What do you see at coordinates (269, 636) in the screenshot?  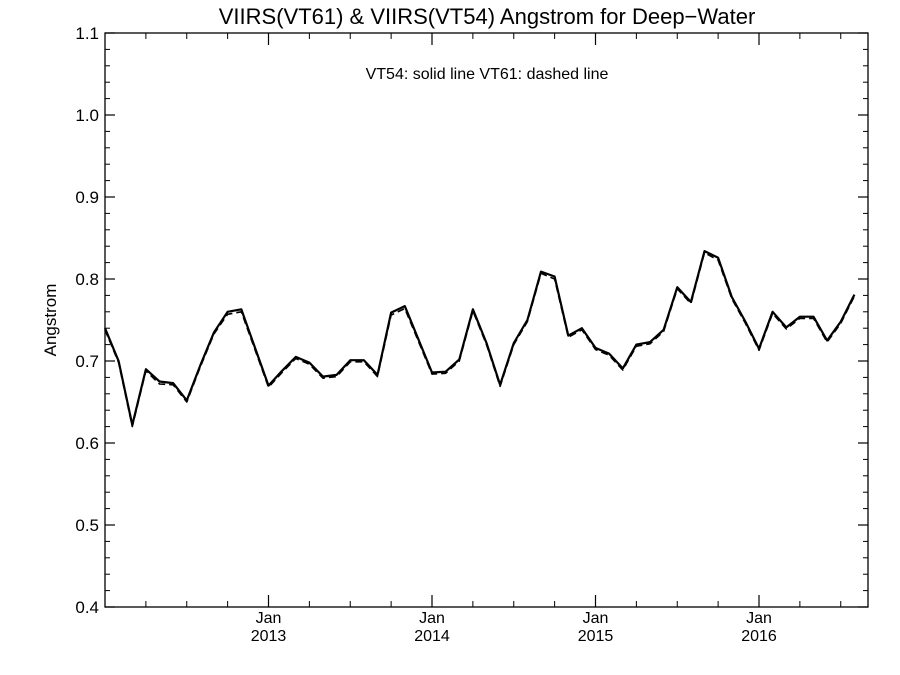 I see `x-tick-label-year: 2013` at bounding box center [269, 636].